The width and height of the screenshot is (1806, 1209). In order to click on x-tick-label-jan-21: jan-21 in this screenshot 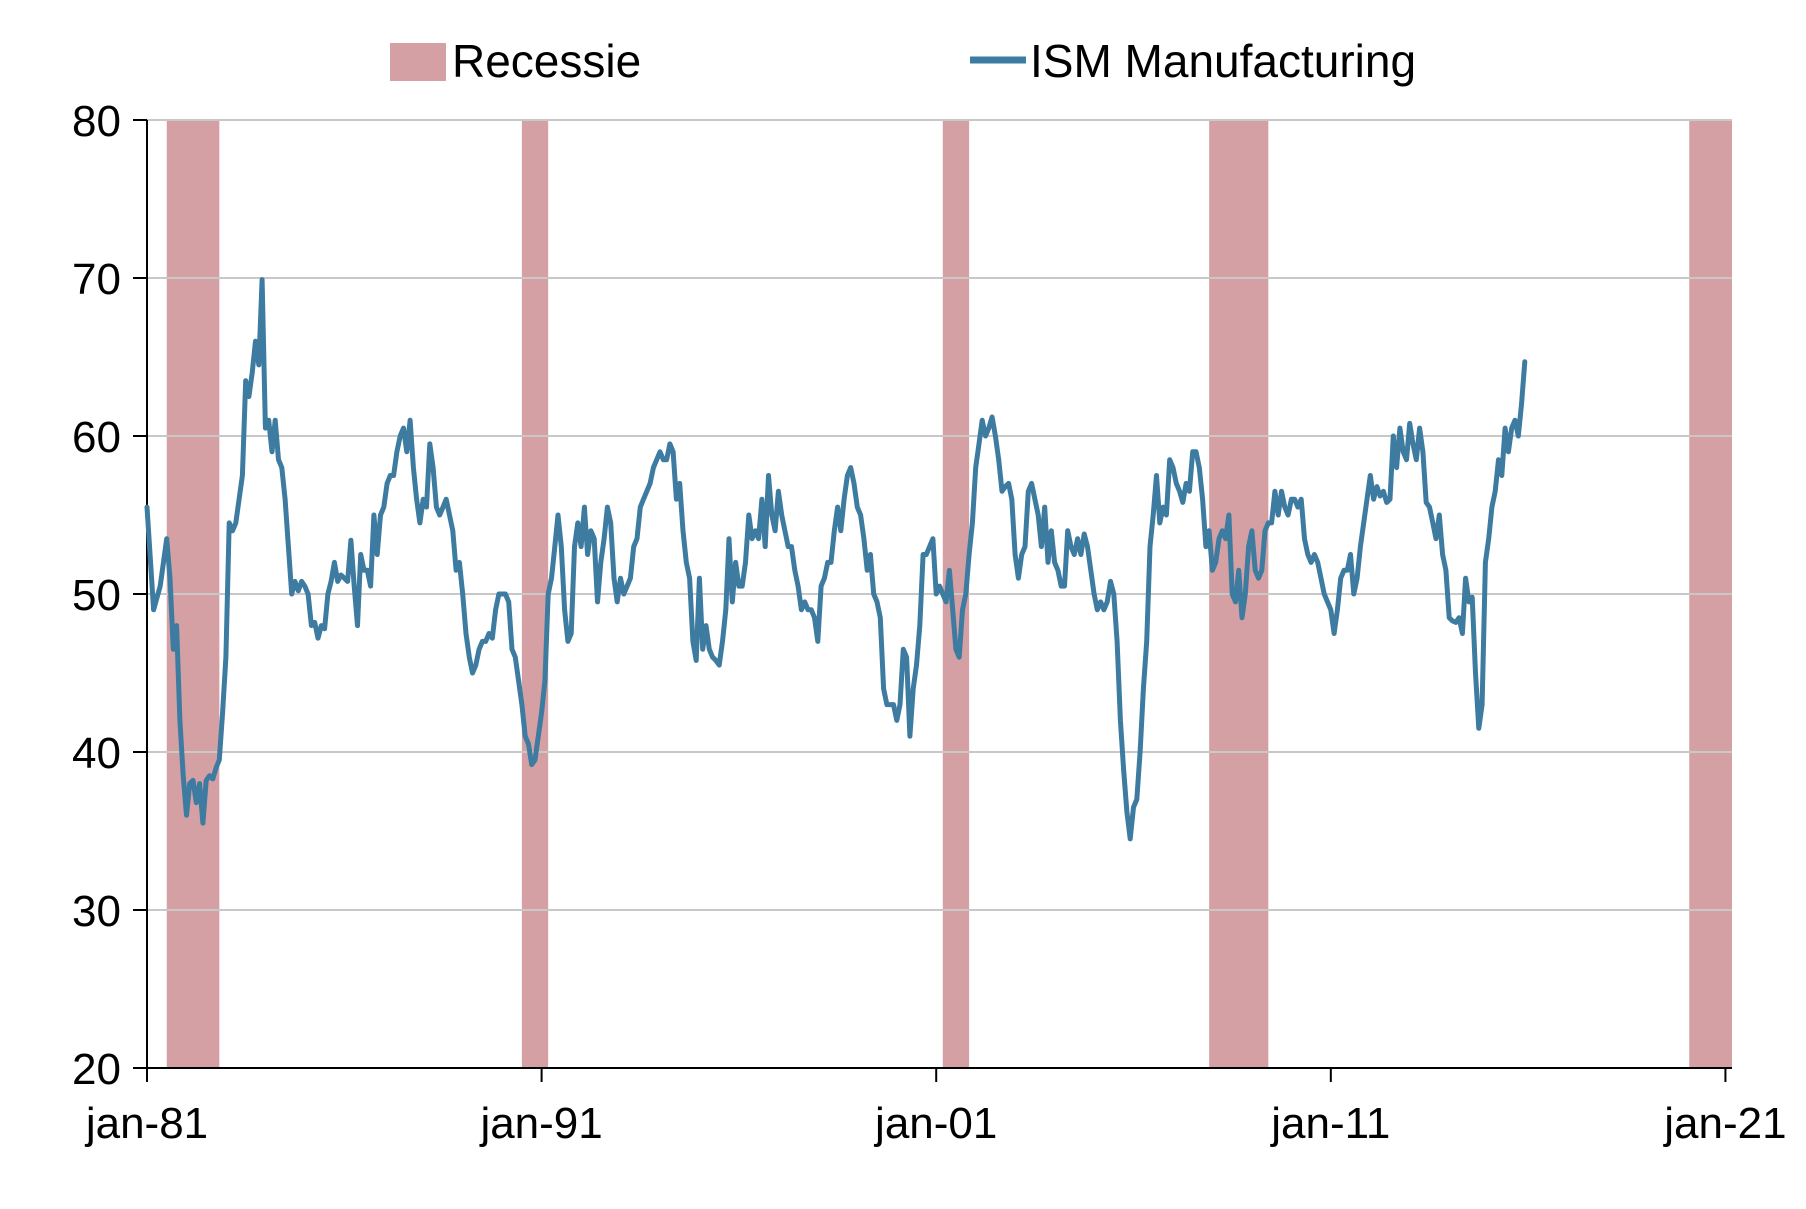, I will do `click(1724, 1123)`.